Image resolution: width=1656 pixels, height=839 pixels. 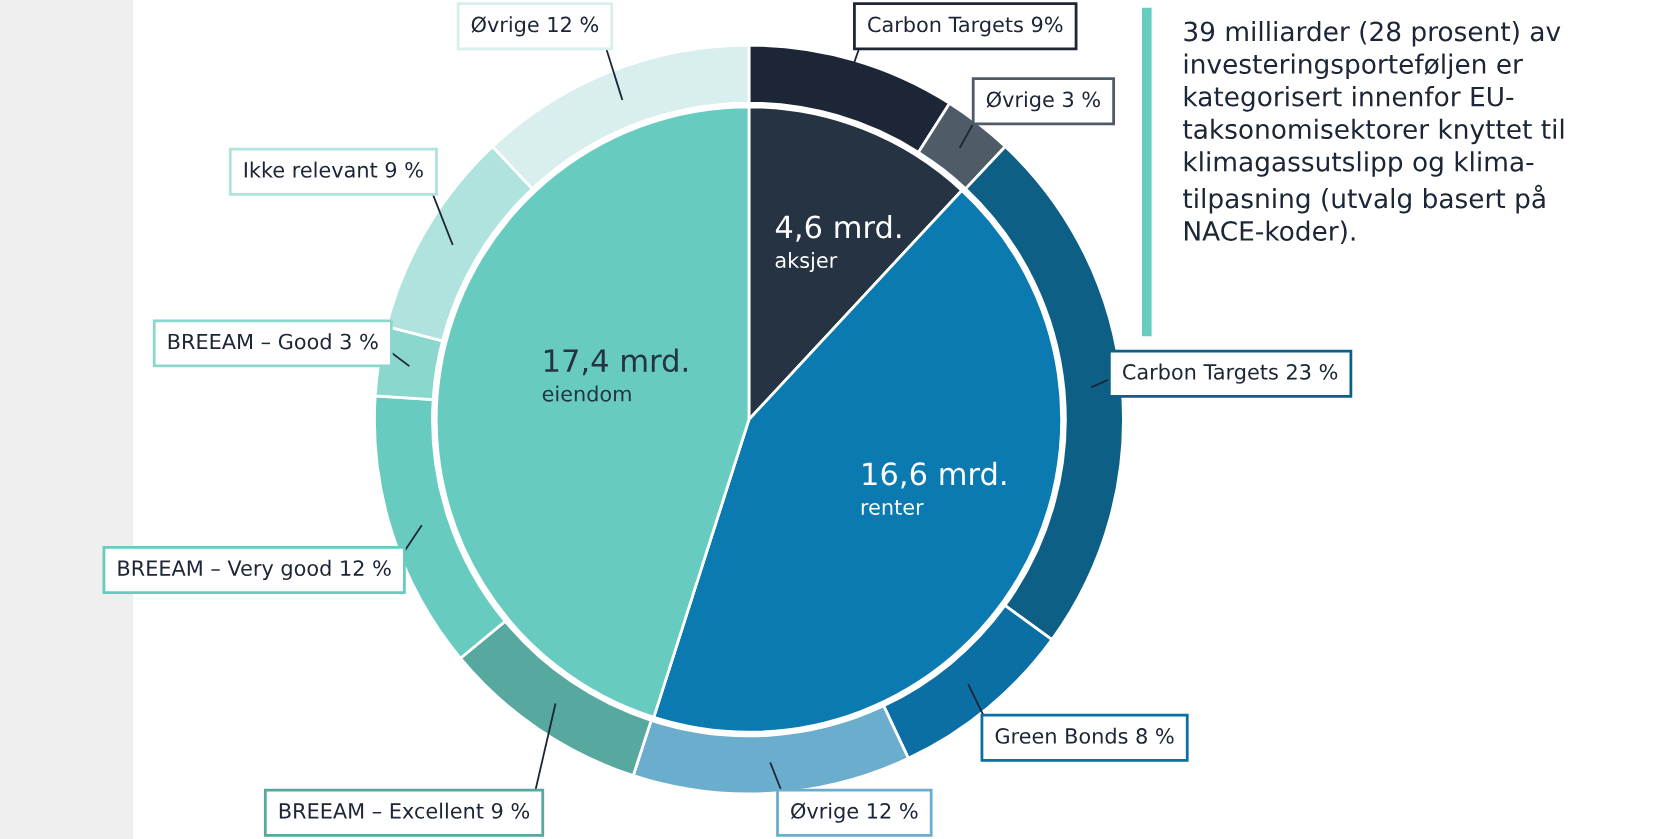 What do you see at coordinates (1084, 735) in the screenshot?
I see `category-label: Green Bonds 8 %` at bounding box center [1084, 735].